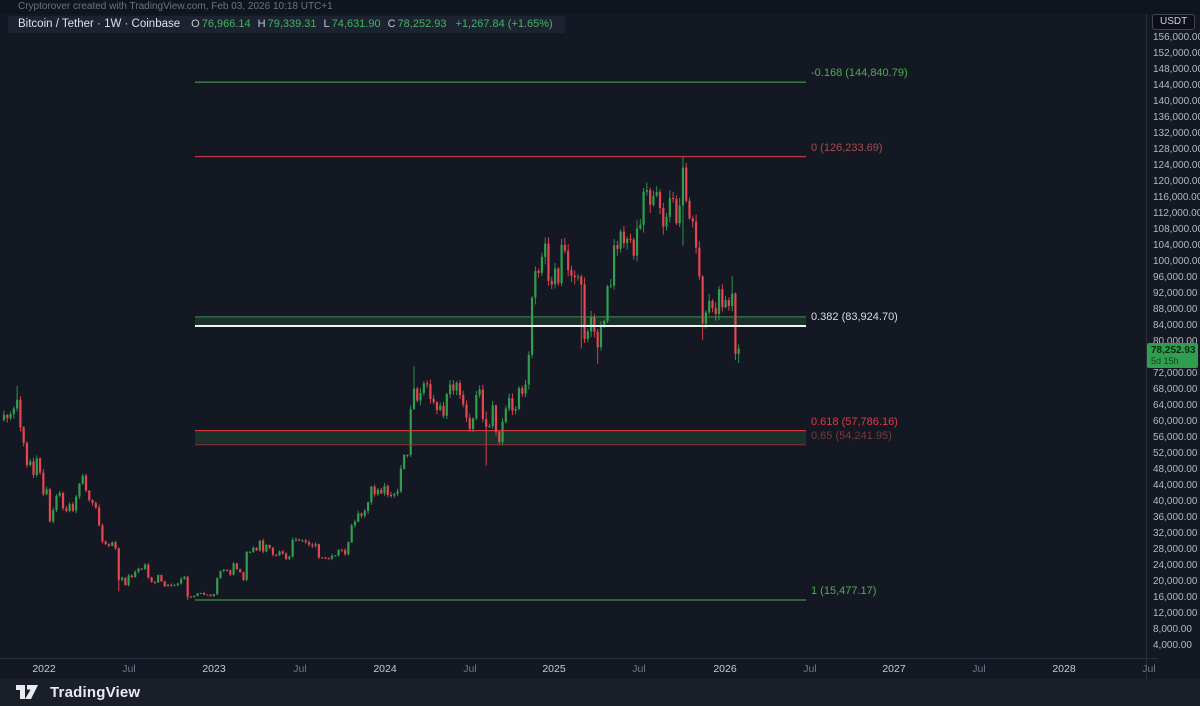 The width and height of the screenshot is (1200, 706). I want to click on price-axis-label: 60,000.00, so click(1175, 421).